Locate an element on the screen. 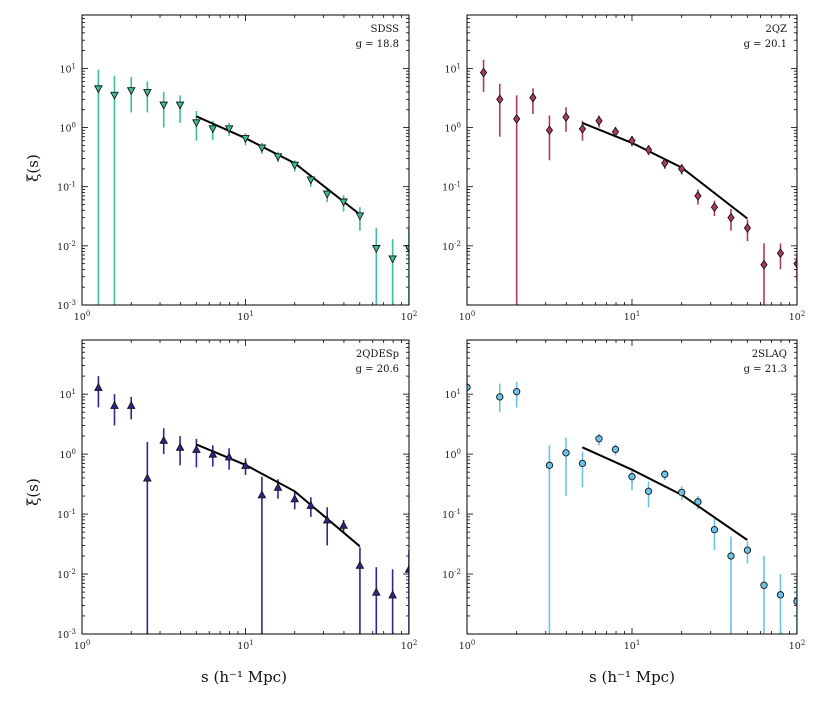  magnitude-label: g = 21.3 is located at coordinates (765, 369).